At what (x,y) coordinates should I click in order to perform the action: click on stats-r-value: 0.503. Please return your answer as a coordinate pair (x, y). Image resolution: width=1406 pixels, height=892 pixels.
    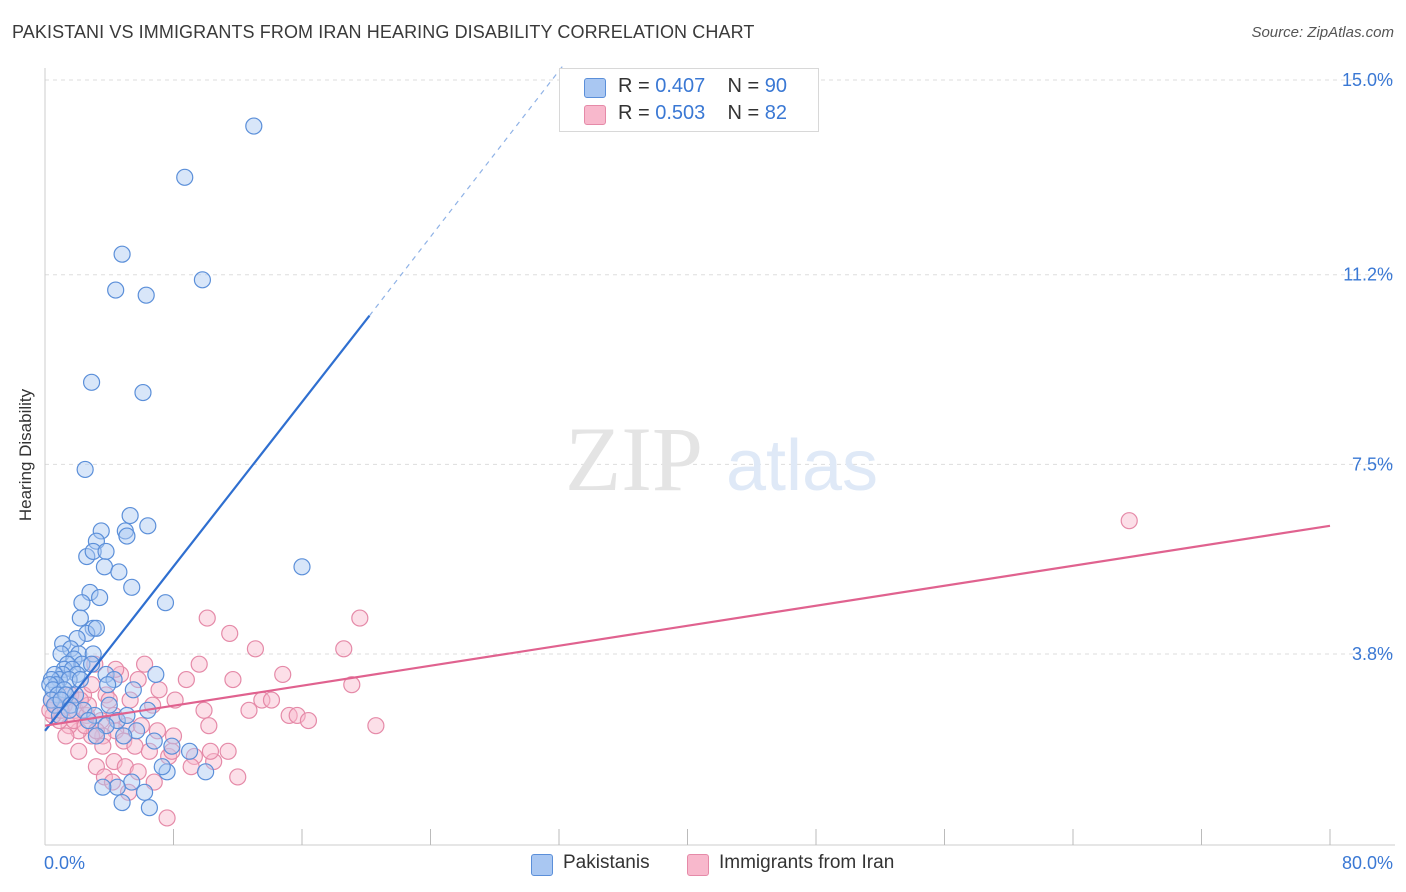
    Looking at the image, I should click on (680, 113).